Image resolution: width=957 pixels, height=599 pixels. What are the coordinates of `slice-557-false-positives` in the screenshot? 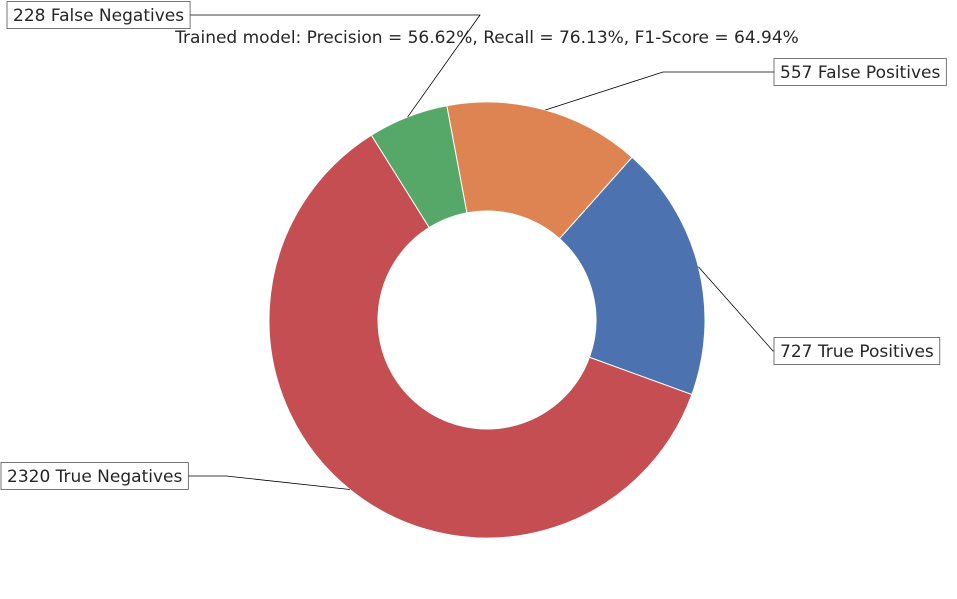 It's located at (539, 170).